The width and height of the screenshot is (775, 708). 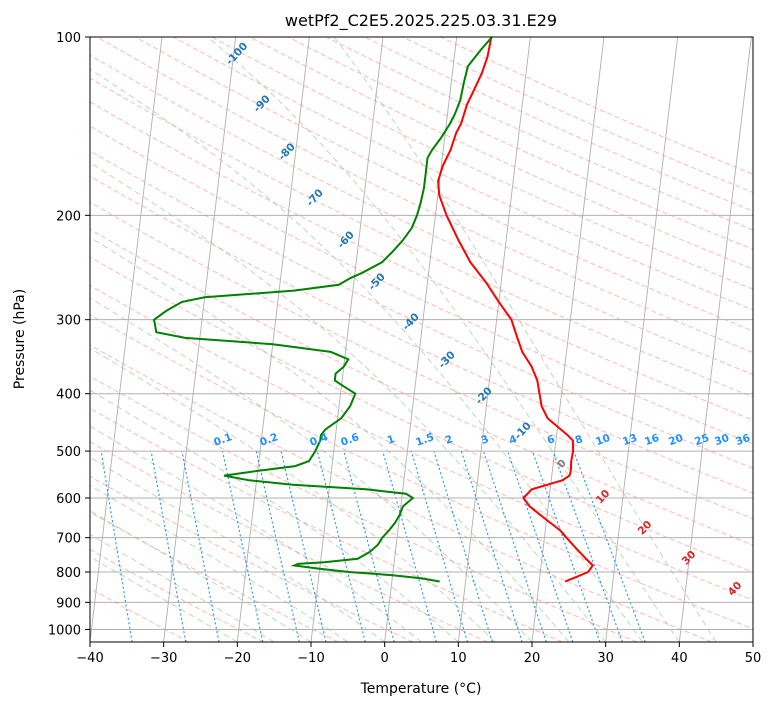 What do you see at coordinates (68, 539) in the screenshot?
I see `y-tick-label: 700` at bounding box center [68, 539].